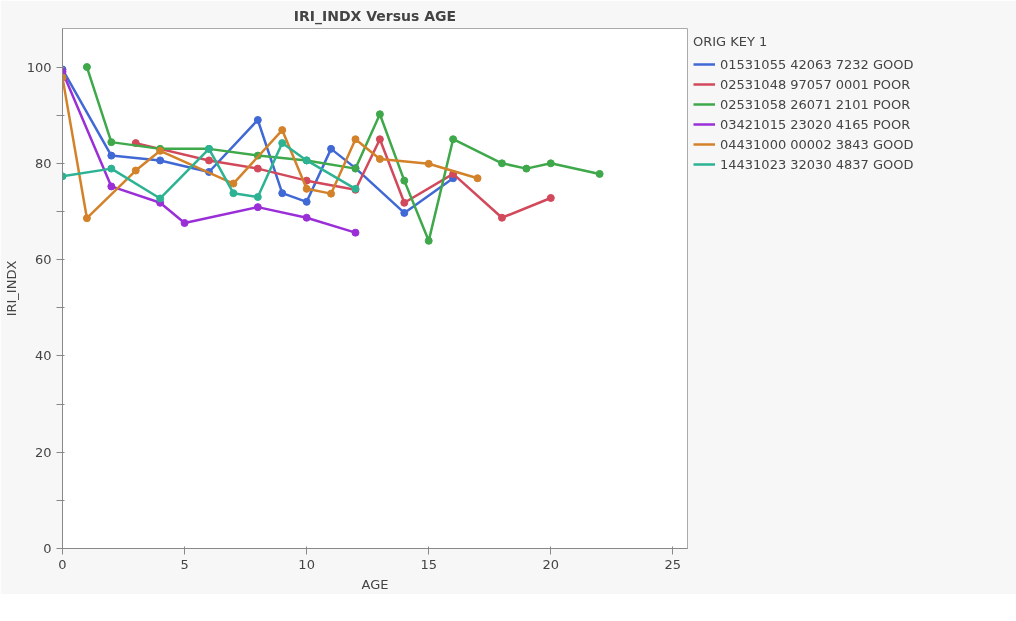 The image size is (1016, 621). I want to click on y-tick-label: 80, so click(43, 163).